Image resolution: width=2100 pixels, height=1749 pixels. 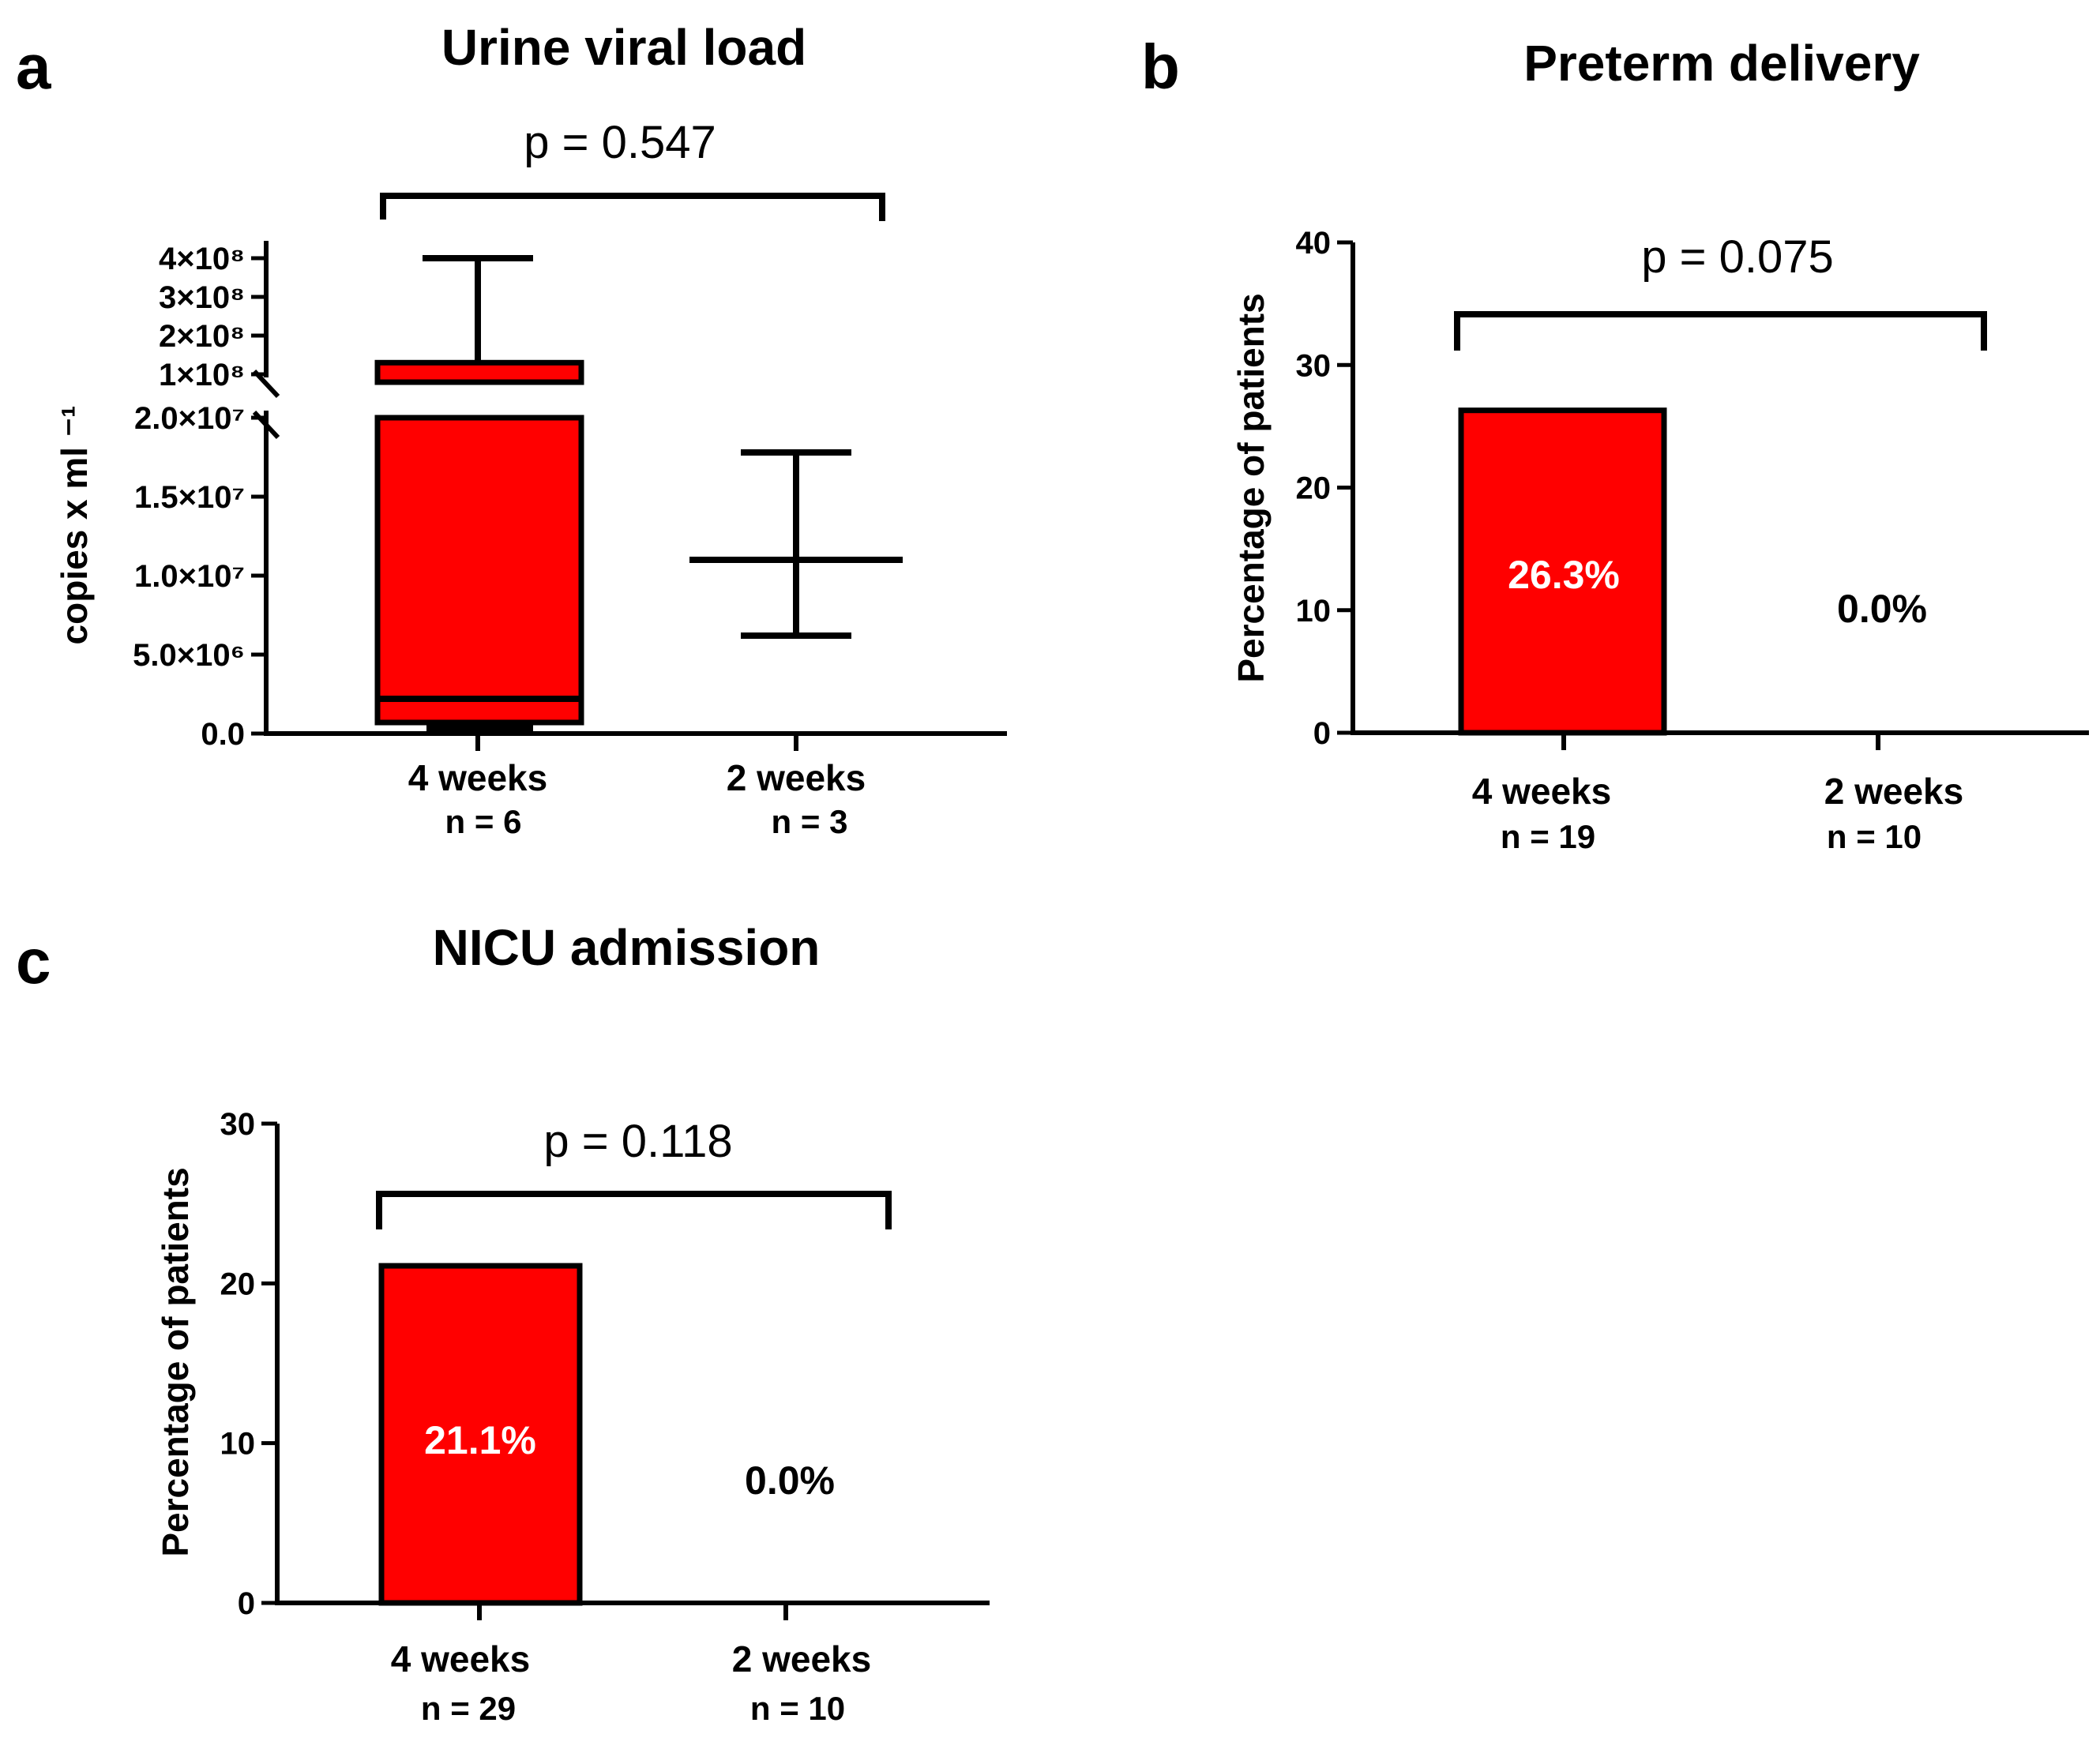 I want to click on panel-b-n-label: n = 10, so click(x=1874, y=836).